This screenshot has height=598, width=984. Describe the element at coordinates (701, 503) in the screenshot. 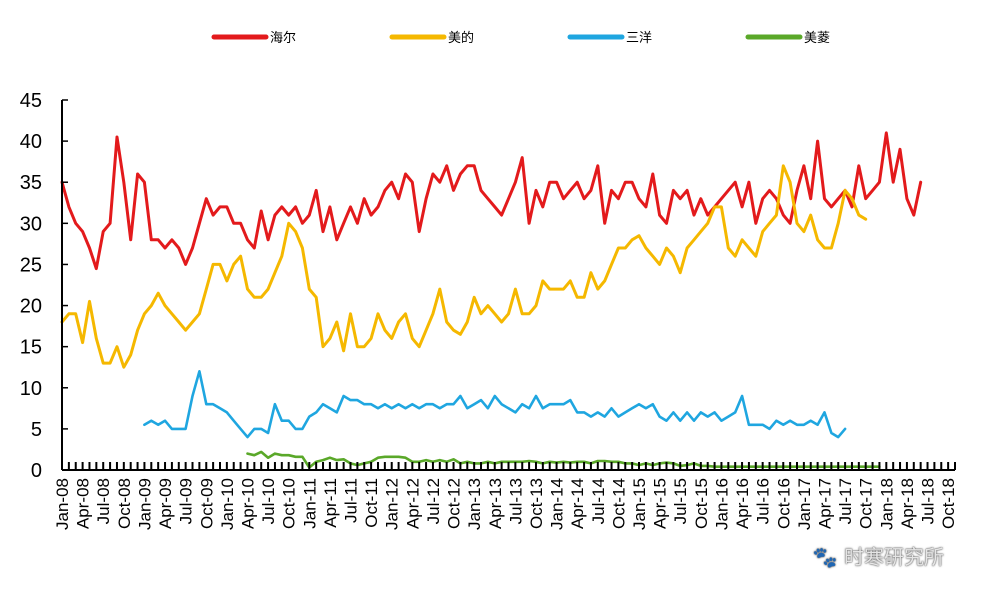

I see `x-tick-label: Oct-15` at that location.